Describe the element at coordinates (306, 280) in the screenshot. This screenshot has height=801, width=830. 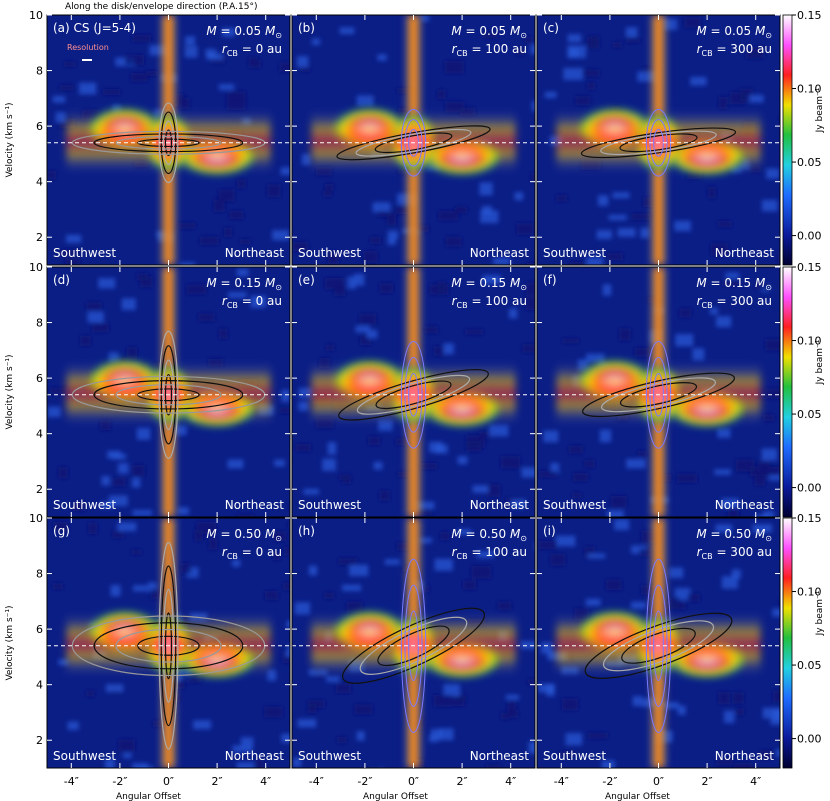
I see `panel-label: (e)` at that location.